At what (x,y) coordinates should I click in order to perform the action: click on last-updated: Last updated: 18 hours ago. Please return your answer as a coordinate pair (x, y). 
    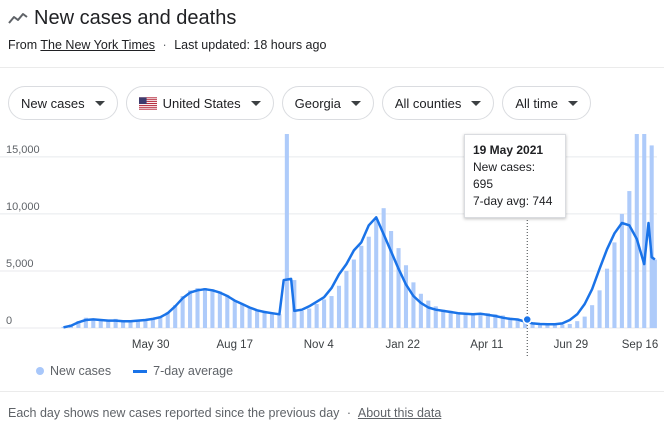
    Looking at the image, I should click on (250, 45).